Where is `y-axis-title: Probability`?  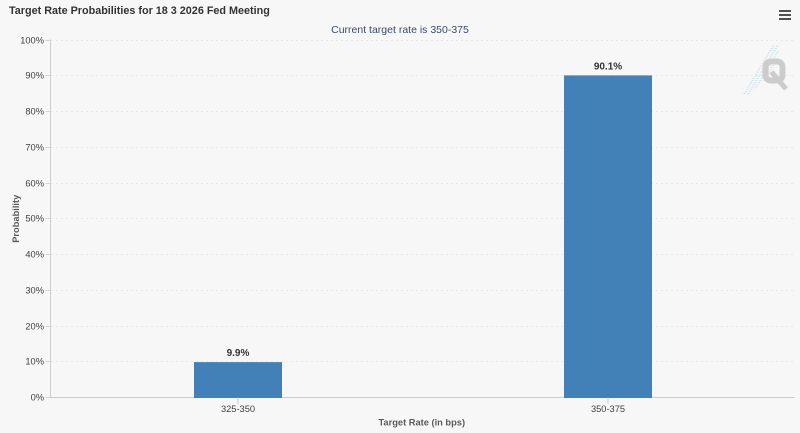 y-axis-title: Probability is located at coordinates (16, 218).